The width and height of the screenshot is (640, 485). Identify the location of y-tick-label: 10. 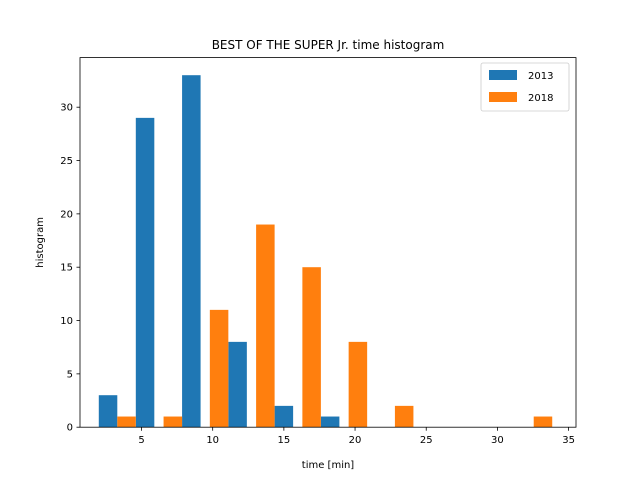
(66, 321).